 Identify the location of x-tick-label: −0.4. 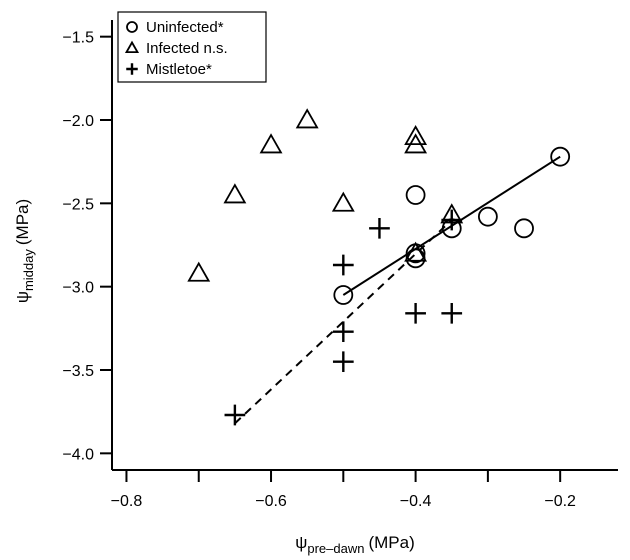
(416, 501).